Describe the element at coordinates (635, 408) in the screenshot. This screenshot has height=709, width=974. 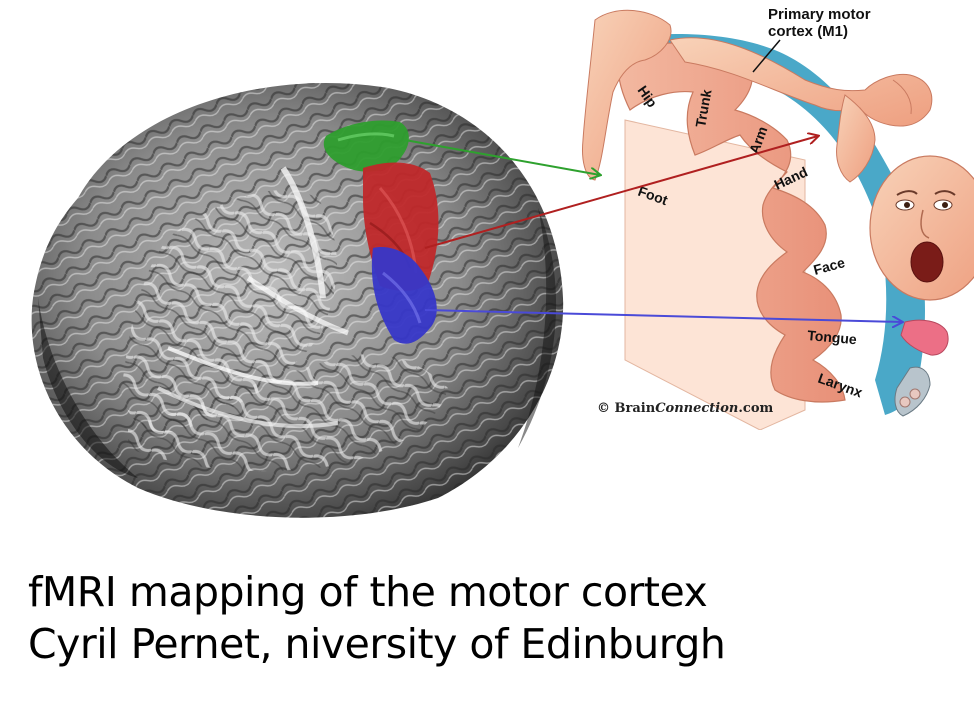
I see `copyright-brand: Brain` at that location.